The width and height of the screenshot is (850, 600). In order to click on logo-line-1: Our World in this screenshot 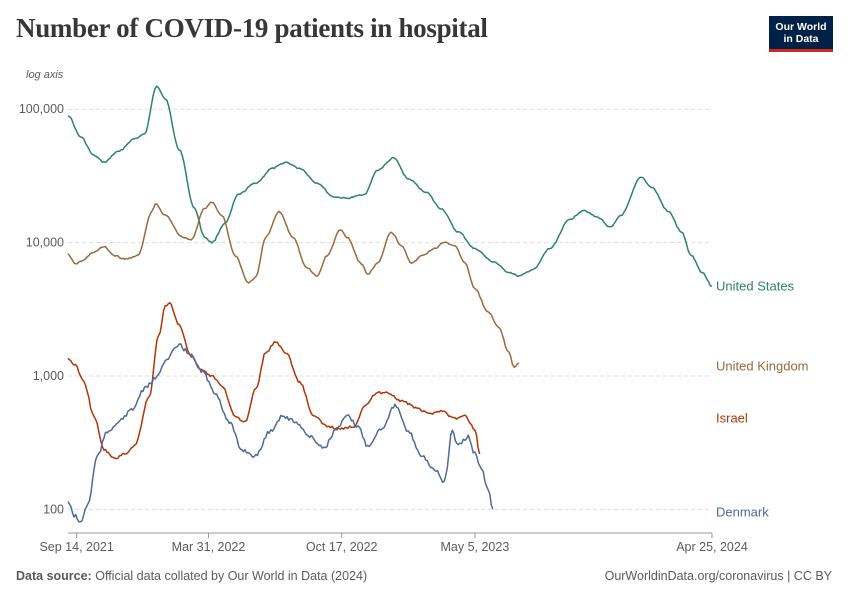, I will do `click(801, 27)`.